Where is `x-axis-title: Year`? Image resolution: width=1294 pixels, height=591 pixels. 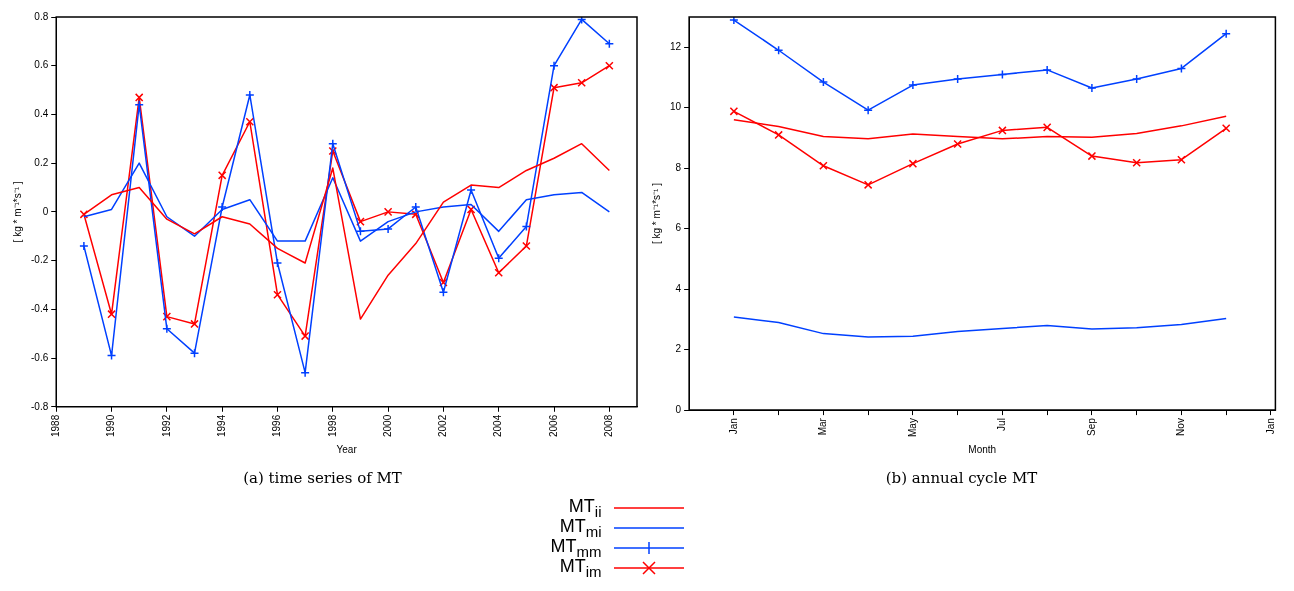
x-axis-title: Year is located at coordinates (347, 449).